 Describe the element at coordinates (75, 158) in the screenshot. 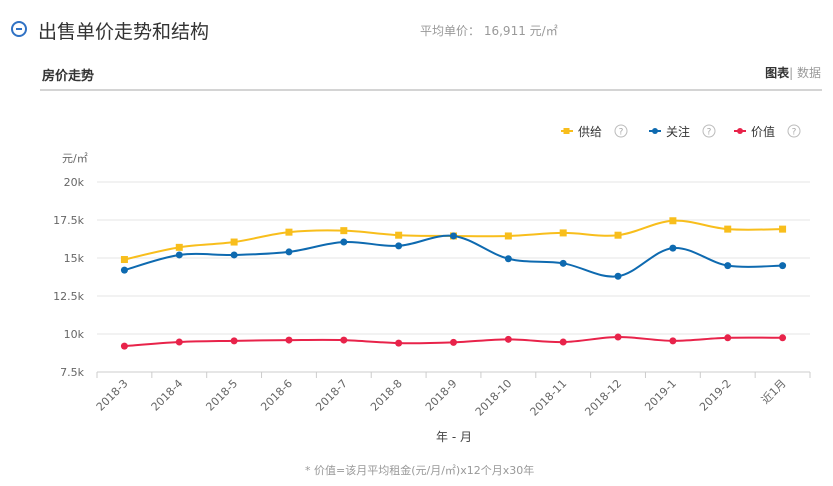

I see `y-axis-label: 元/㎡` at that location.